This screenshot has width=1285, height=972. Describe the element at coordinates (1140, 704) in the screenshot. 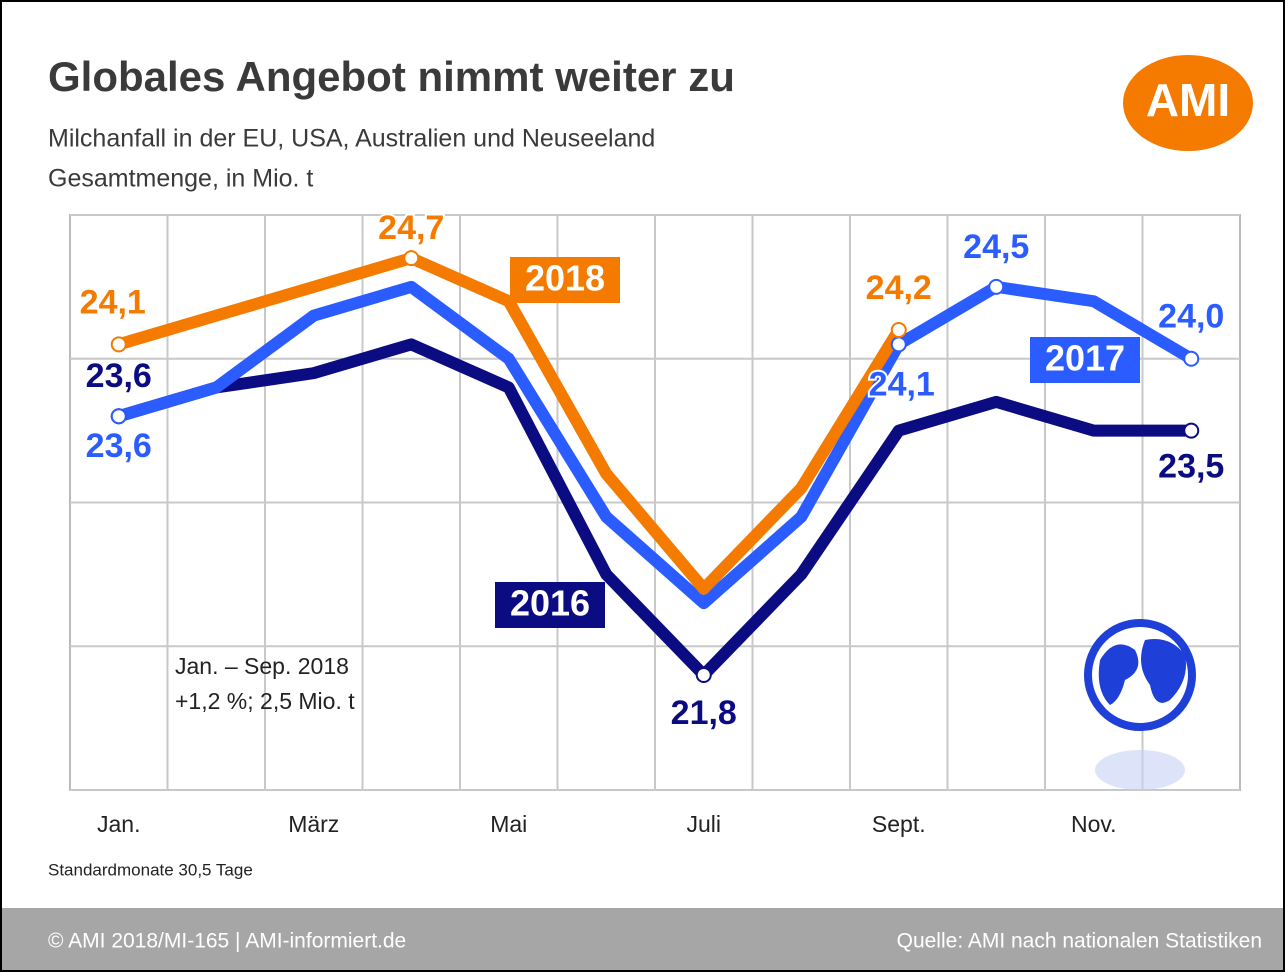

I see `globe-icon` at that location.